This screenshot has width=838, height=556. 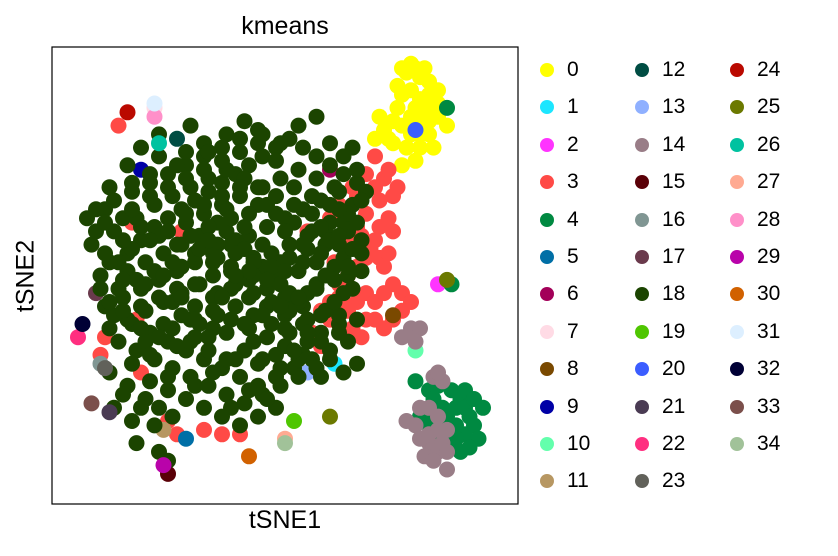 I want to click on legend-label: 17, so click(x=674, y=256).